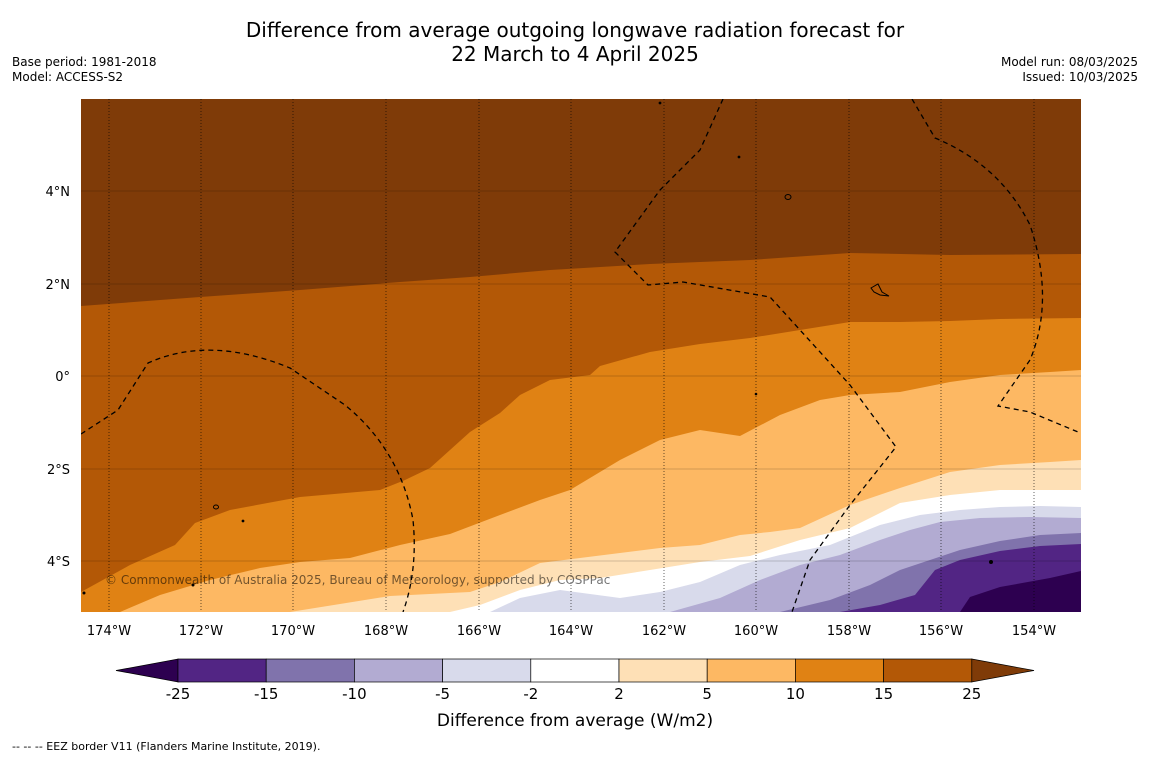  What do you see at coordinates (664, 631) in the screenshot?
I see `longitude-label: 162°W` at bounding box center [664, 631].